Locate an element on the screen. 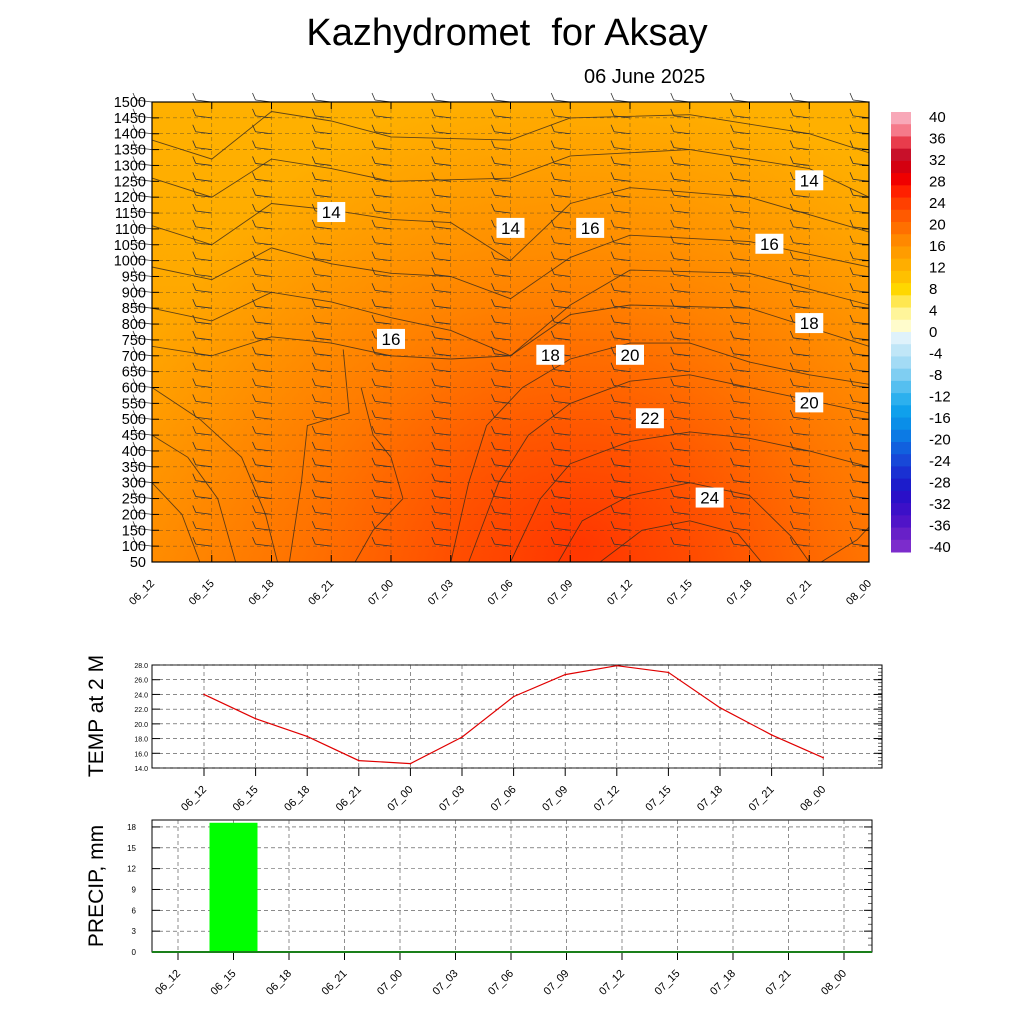  temp-y-label: 16.0 is located at coordinates (141, 754).